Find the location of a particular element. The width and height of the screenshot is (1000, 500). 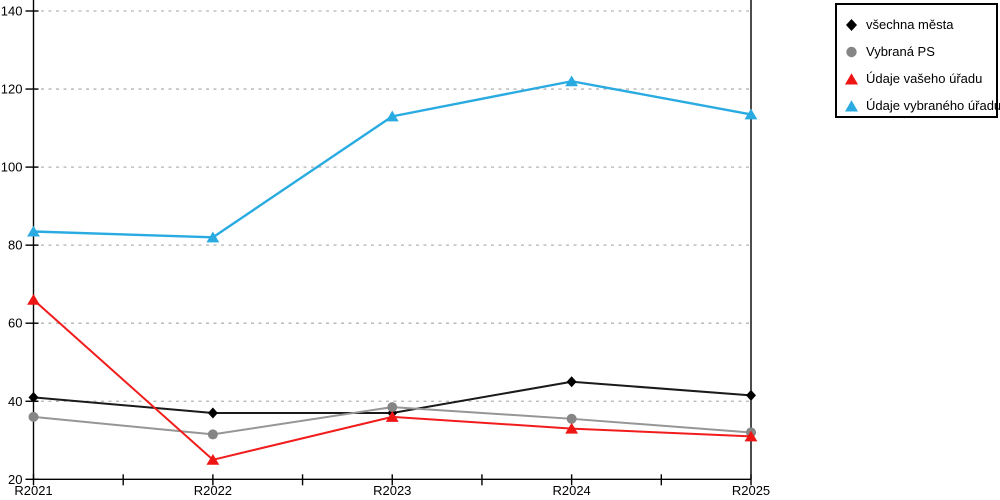

y-tick-label: 100 is located at coordinates (12, 167).